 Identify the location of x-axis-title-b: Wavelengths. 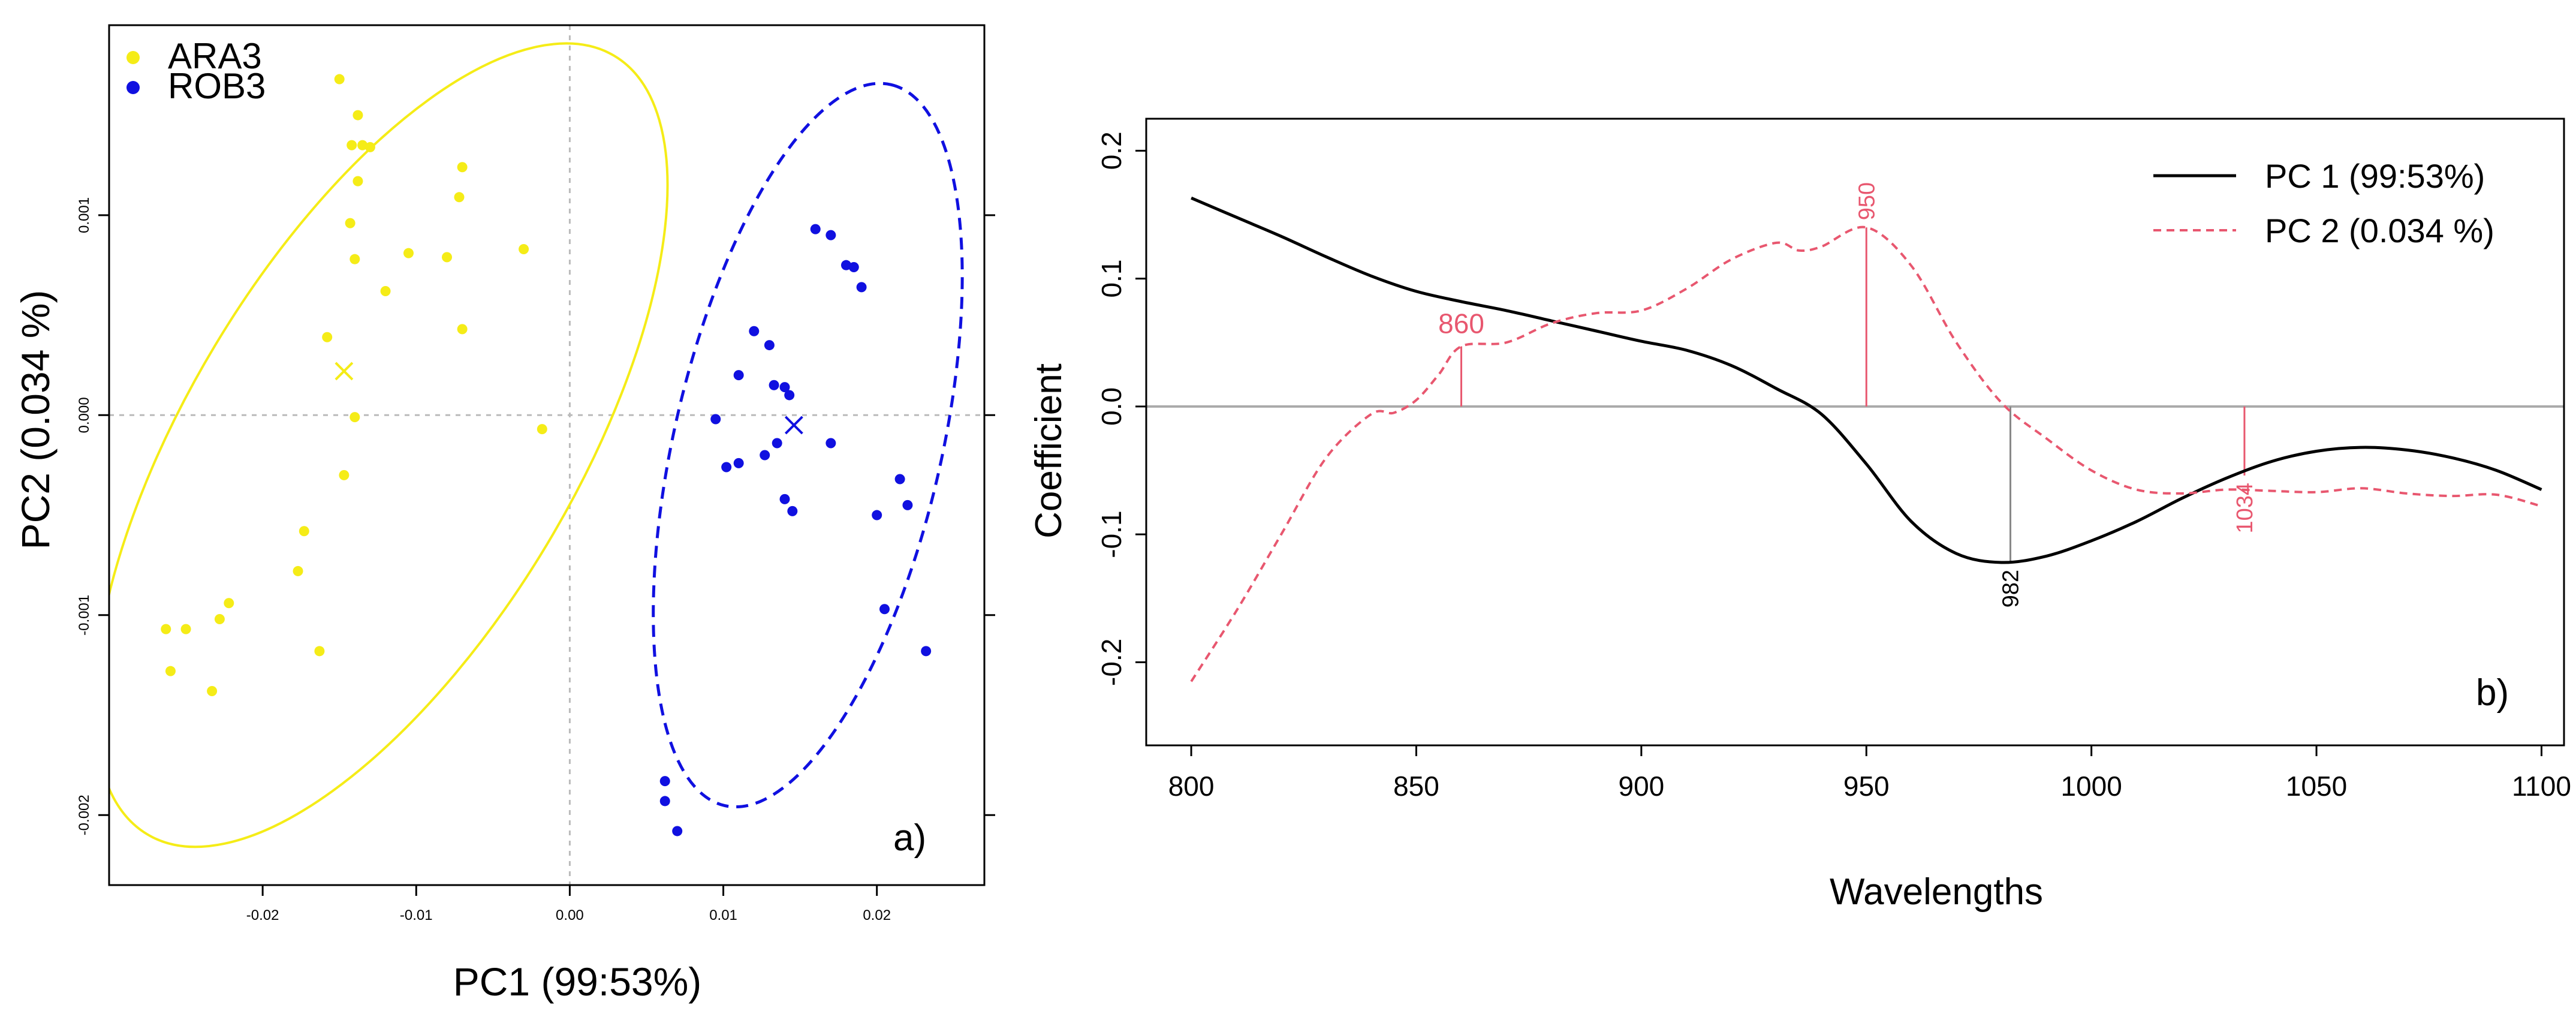
(1937, 892).